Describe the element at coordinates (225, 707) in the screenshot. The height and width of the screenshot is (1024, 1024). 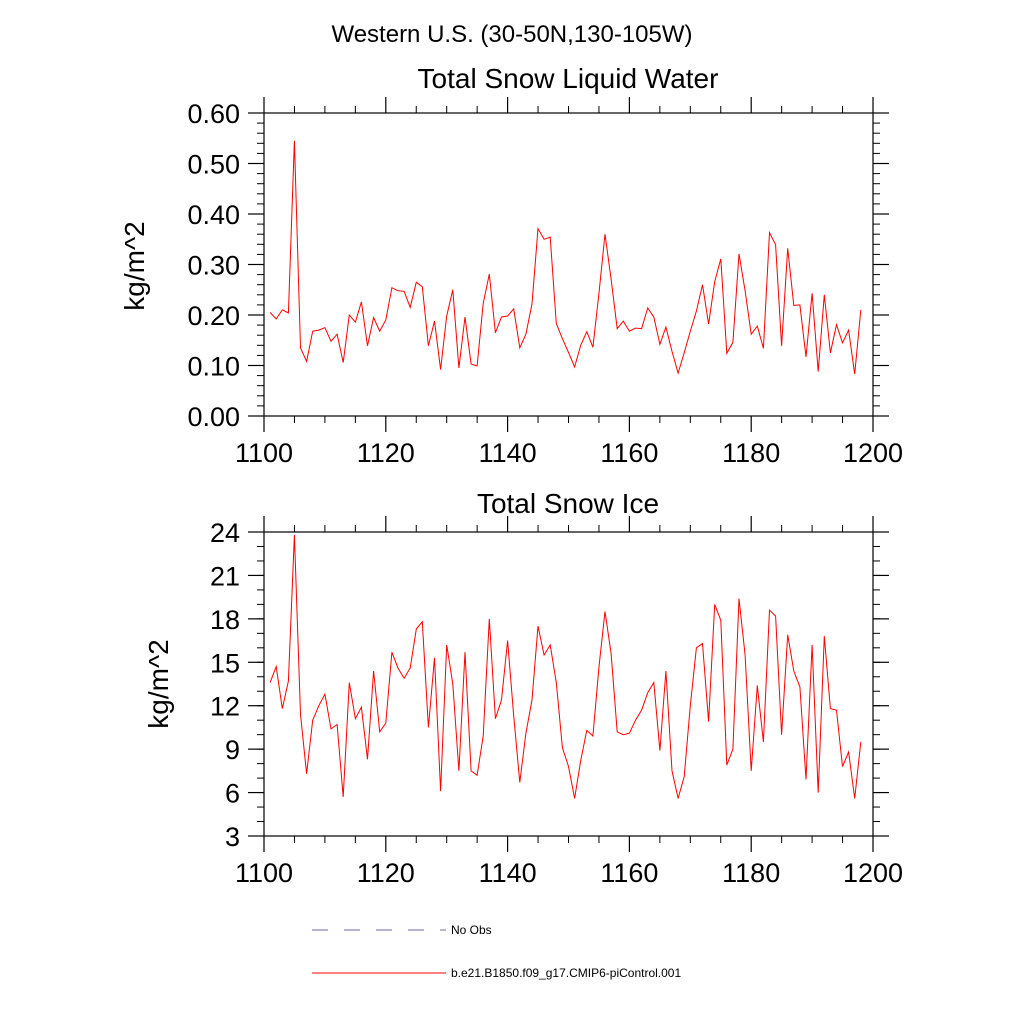
I see `y-tick-label: 12` at that location.